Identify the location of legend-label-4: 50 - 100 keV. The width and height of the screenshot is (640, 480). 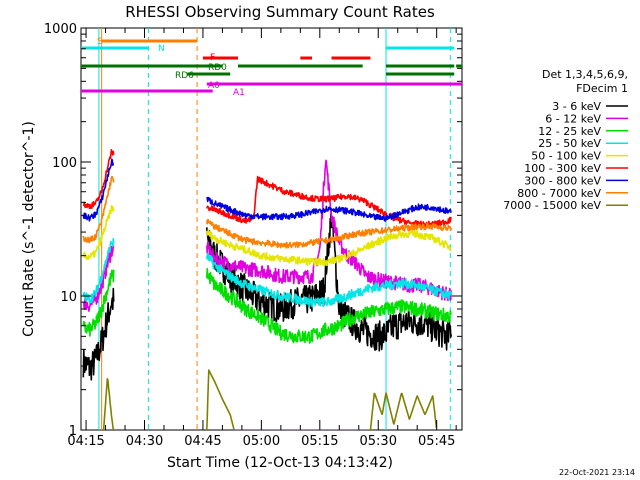
(566, 156).